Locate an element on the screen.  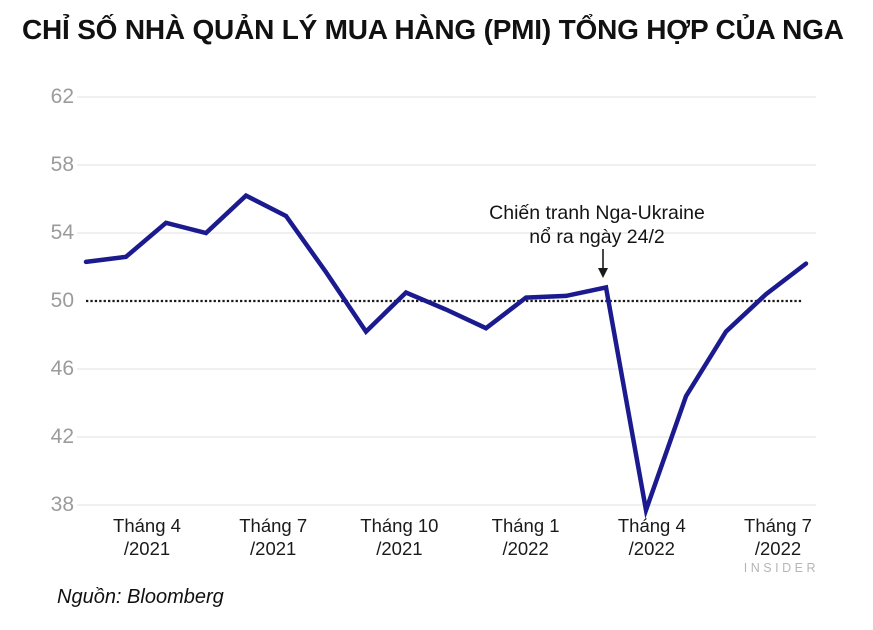
x-axis-tick-label-2: Tháng 7/2021 is located at coordinates (273, 537).